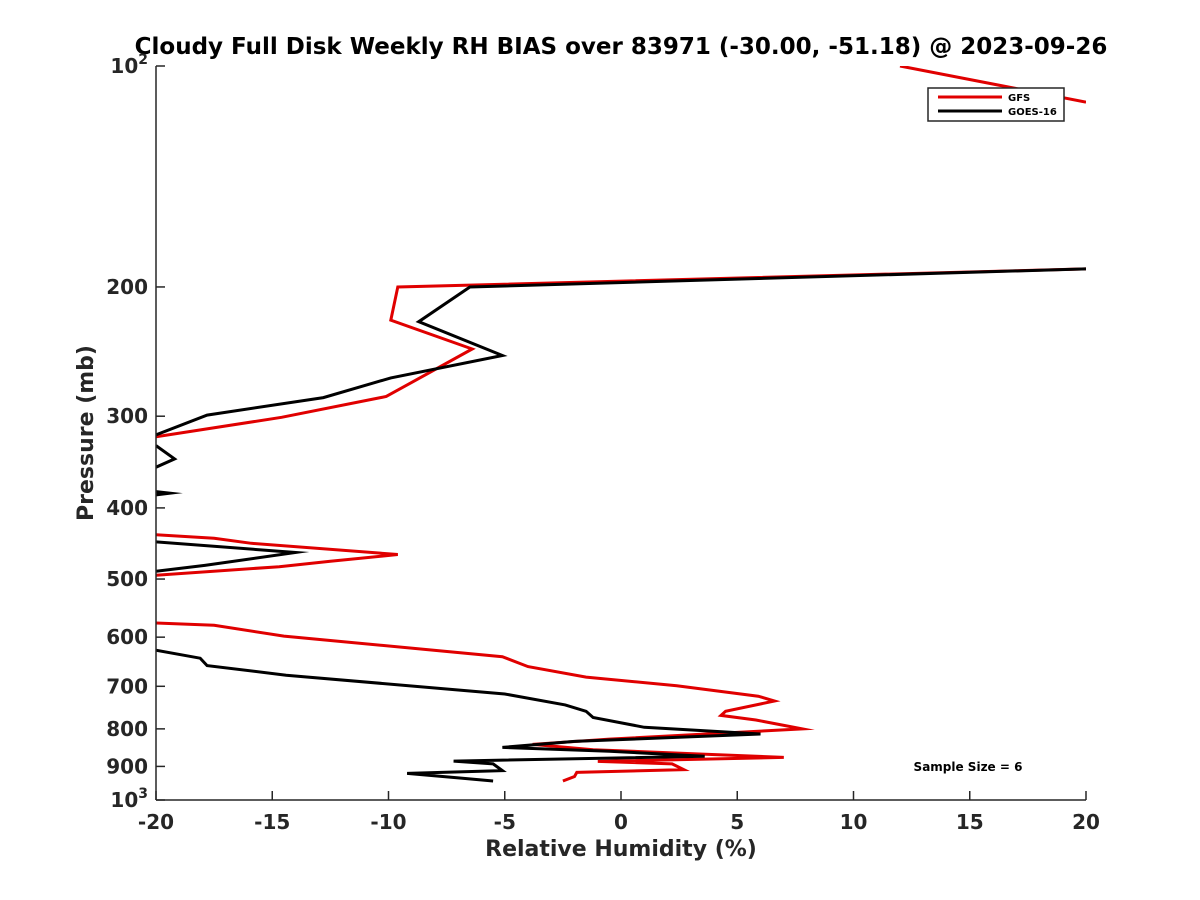  I want to click on y-tick-label: 300, so click(127, 416).